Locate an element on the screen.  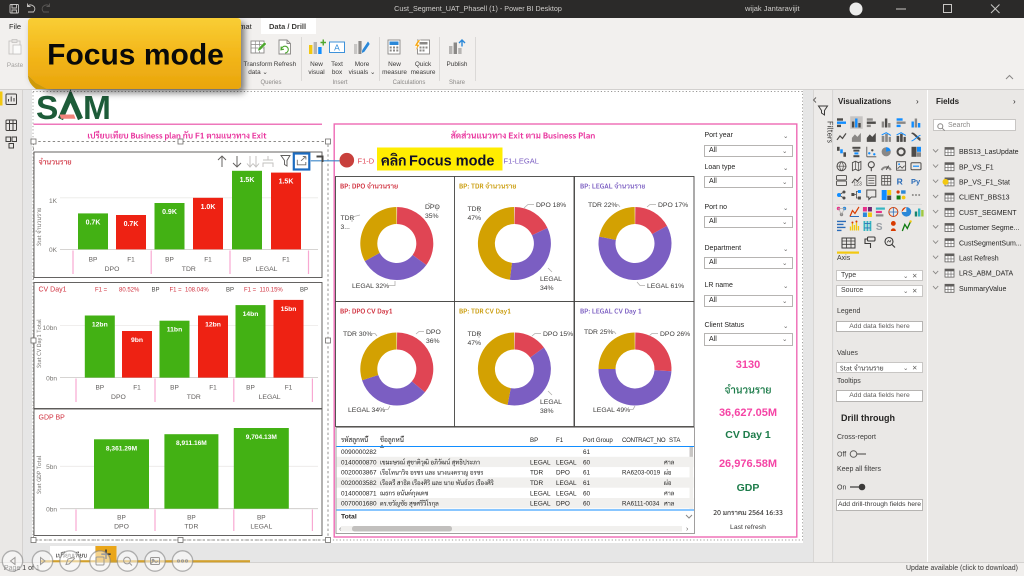
svg-text: Port Group is located at coordinates (598, 440).